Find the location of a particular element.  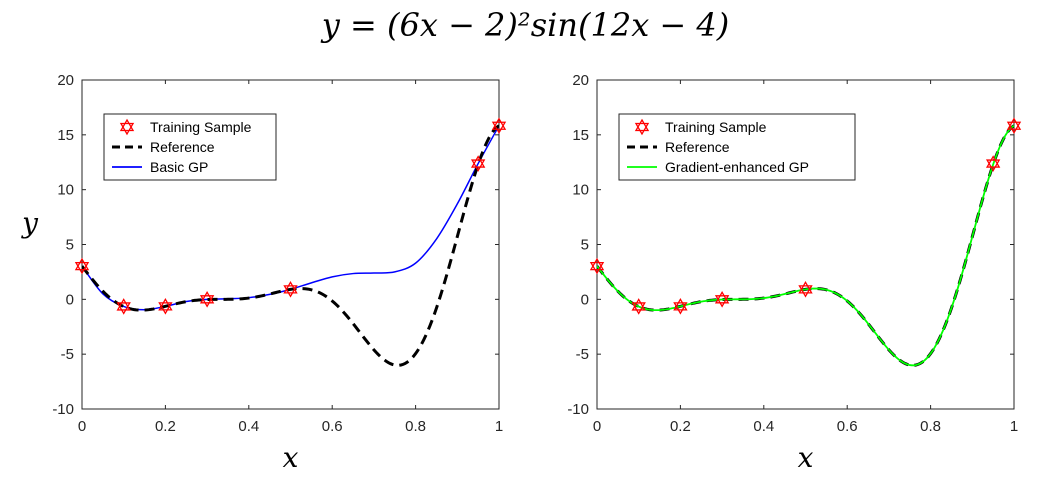

legend: Training Sample Reference Basic GP is located at coordinates (190, 147).